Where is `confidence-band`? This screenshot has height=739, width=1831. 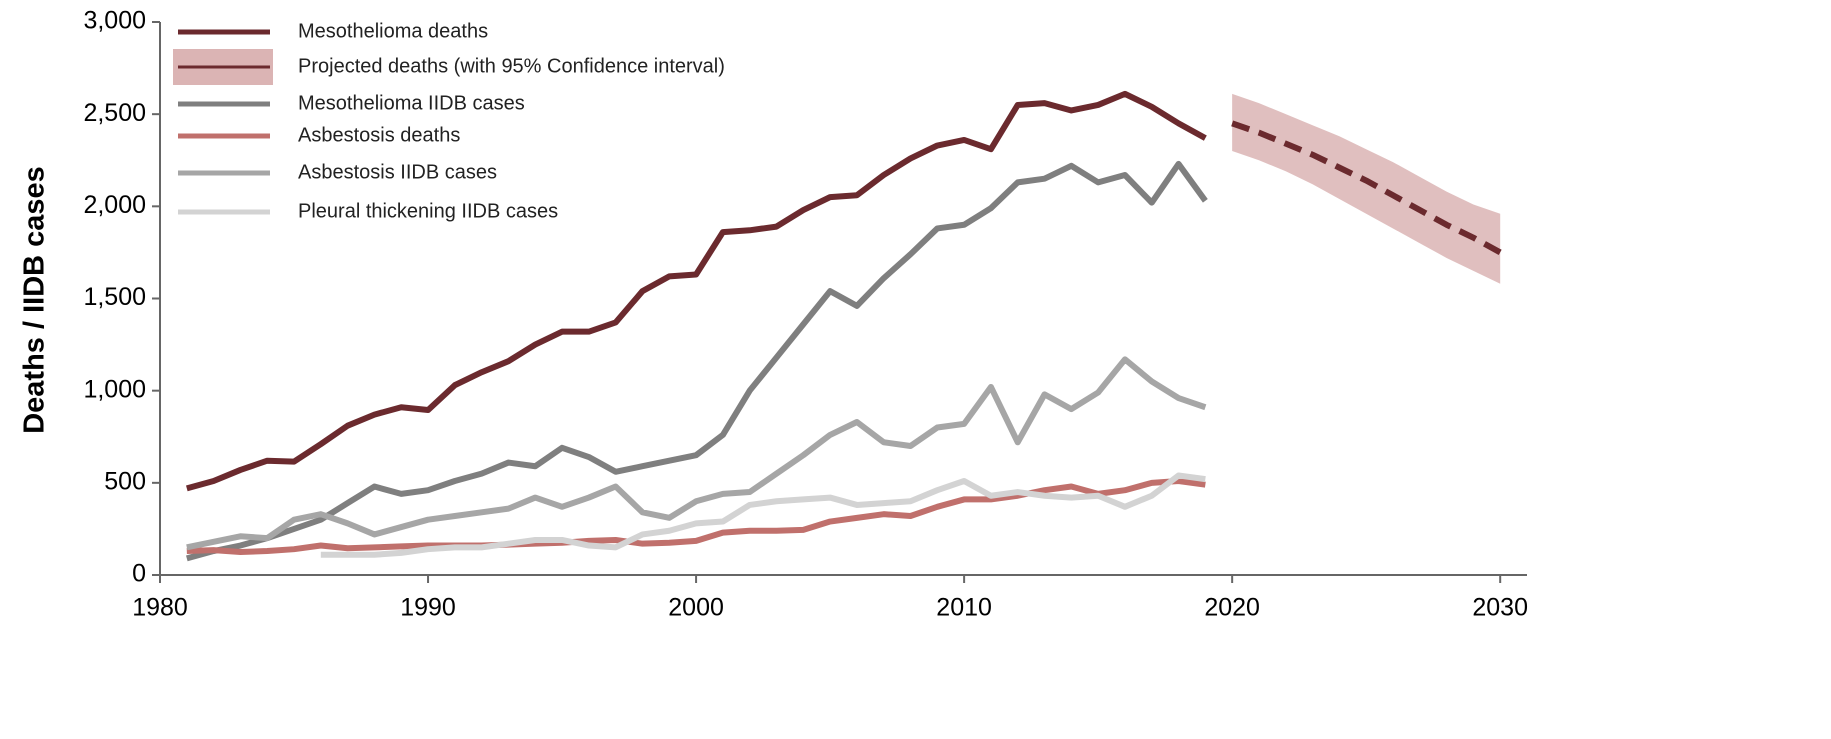
confidence-band is located at coordinates (1366, 188).